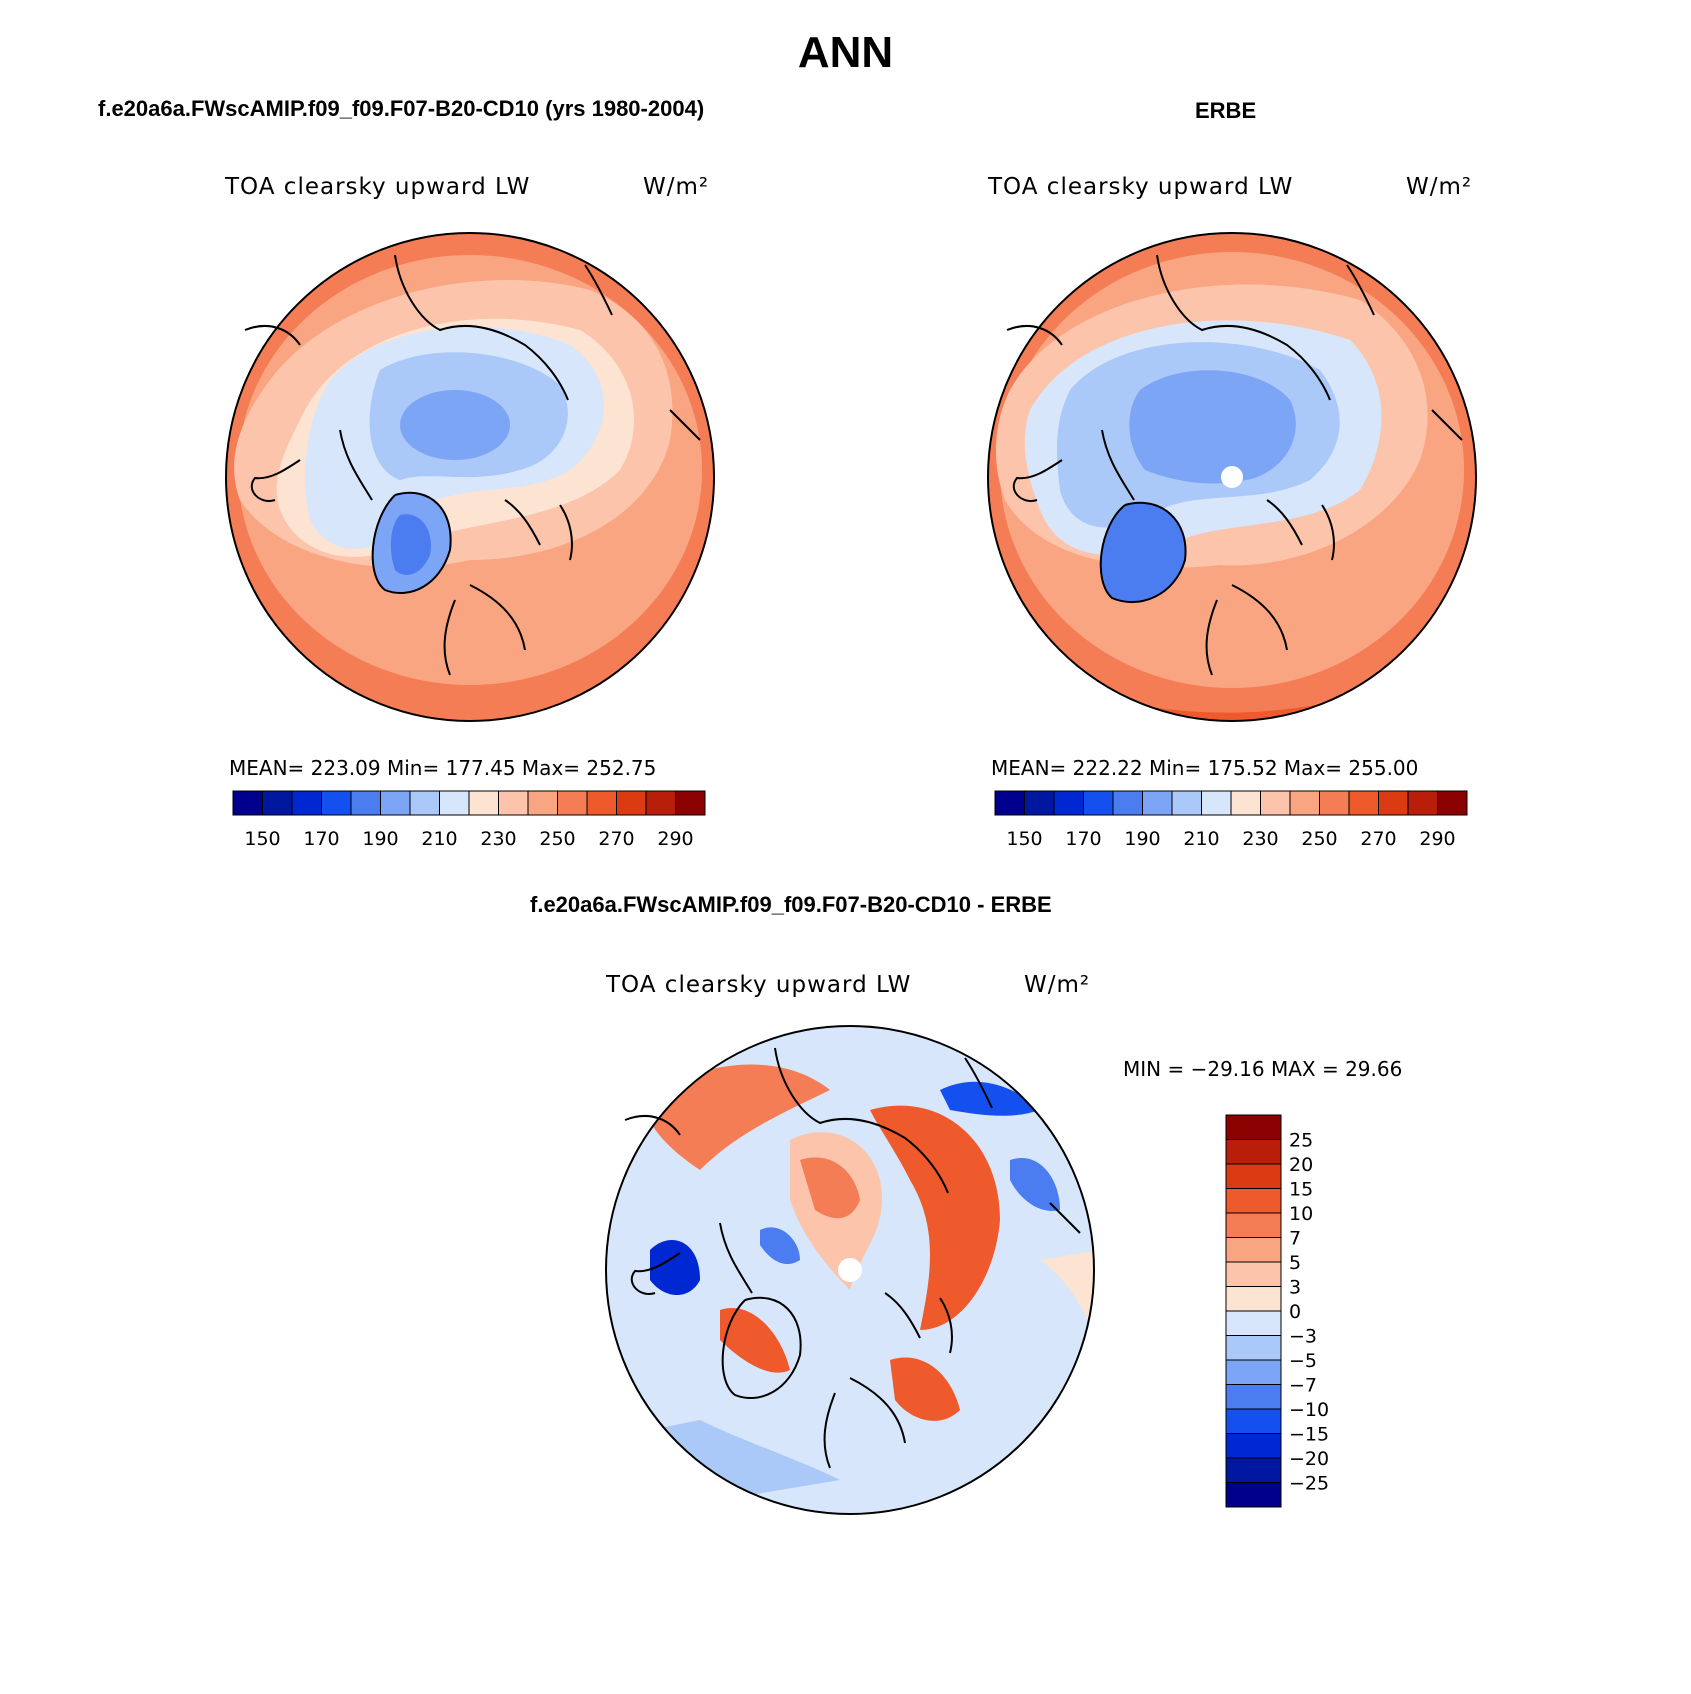 This screenshot has width=1691, height=1694. I want to click on diff-colorbar-tick-label: −20, so click(1309, 1459).